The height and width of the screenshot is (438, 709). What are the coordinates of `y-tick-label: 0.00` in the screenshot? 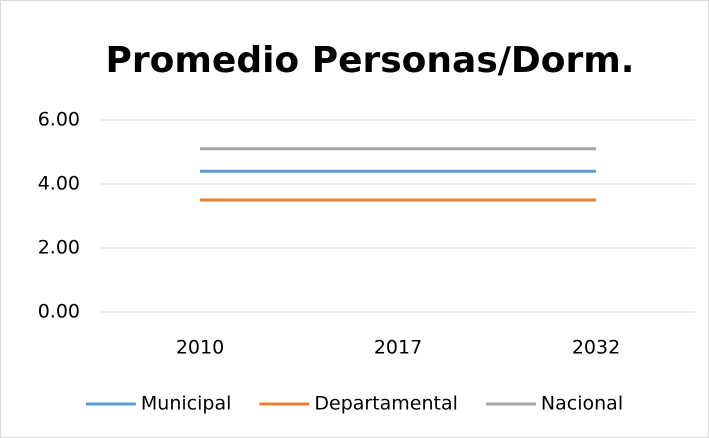 It's located at (59, 312).